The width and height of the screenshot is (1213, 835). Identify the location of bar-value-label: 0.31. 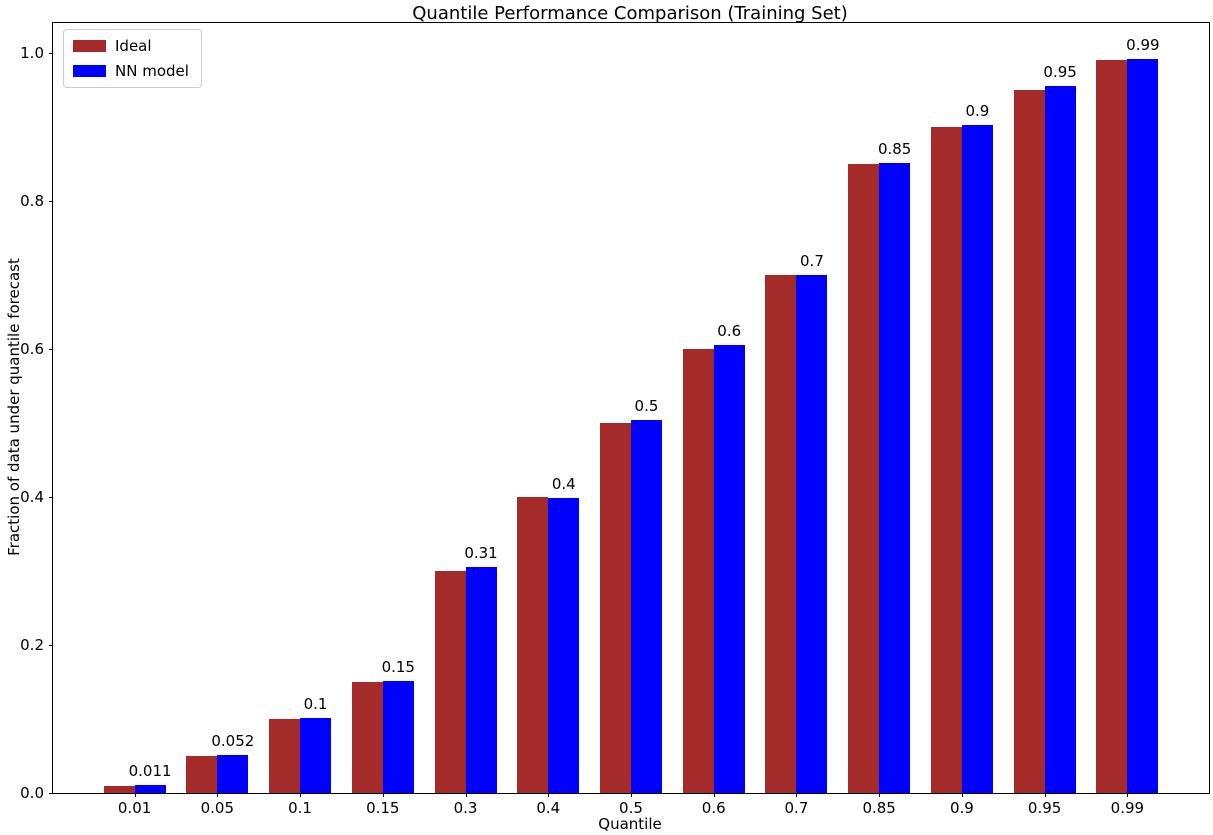
(481, 552).